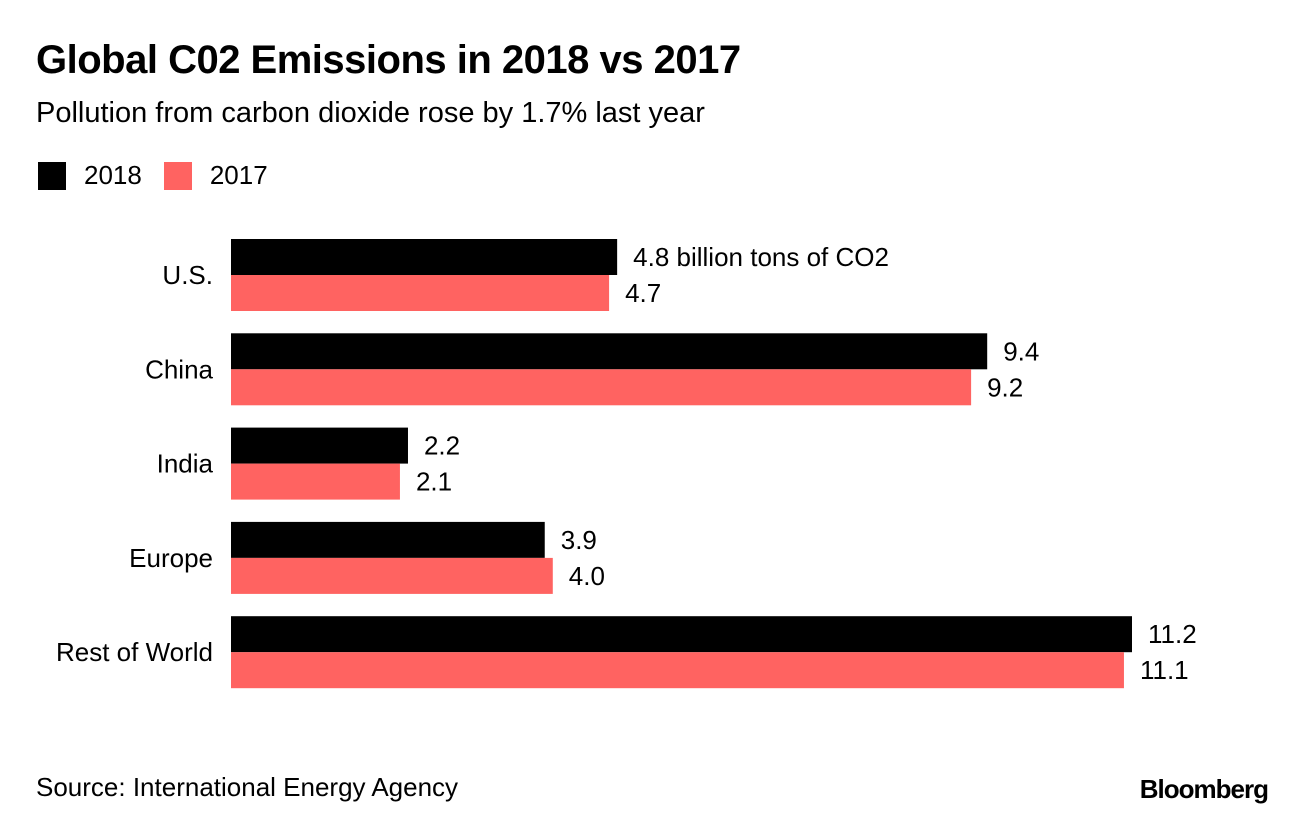 The height and width of the screenshot is (820, 1296). What do you see at coordinates (442, 446) in the screenshot?
I see `data-label-india-2018: 2.2` at bounding box center [442, 446].